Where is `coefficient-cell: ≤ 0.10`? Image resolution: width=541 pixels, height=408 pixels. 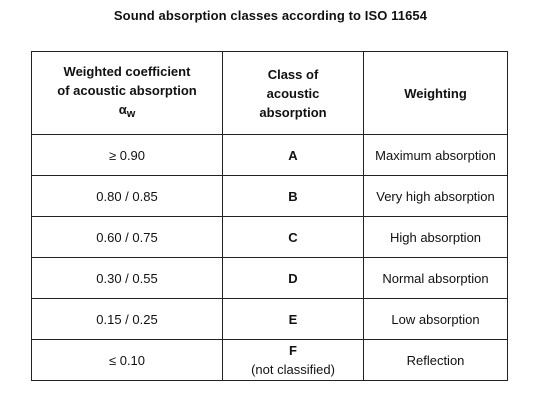 coefficient-cell: ≤ 0.10 is located at coordinates (127, 360).